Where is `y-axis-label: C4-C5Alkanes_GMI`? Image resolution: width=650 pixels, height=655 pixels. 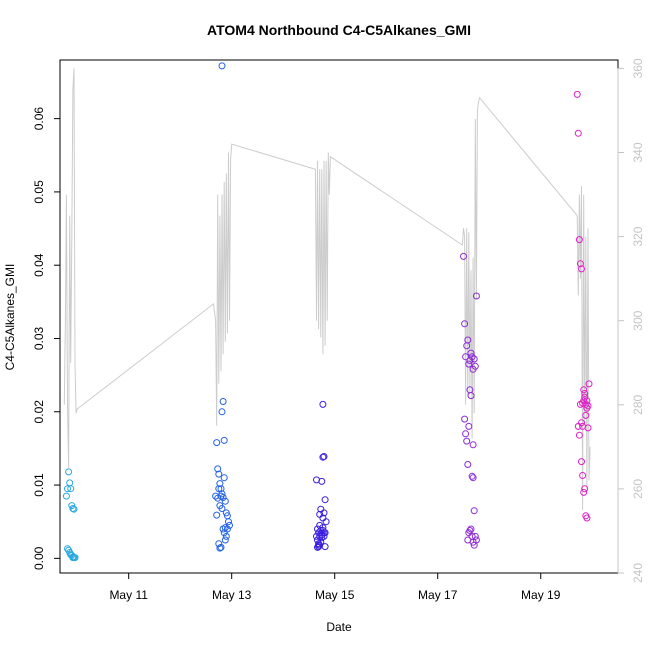
y-axis-label: C4-C5Alkanes_GMI is located at coordinates (10, 317).